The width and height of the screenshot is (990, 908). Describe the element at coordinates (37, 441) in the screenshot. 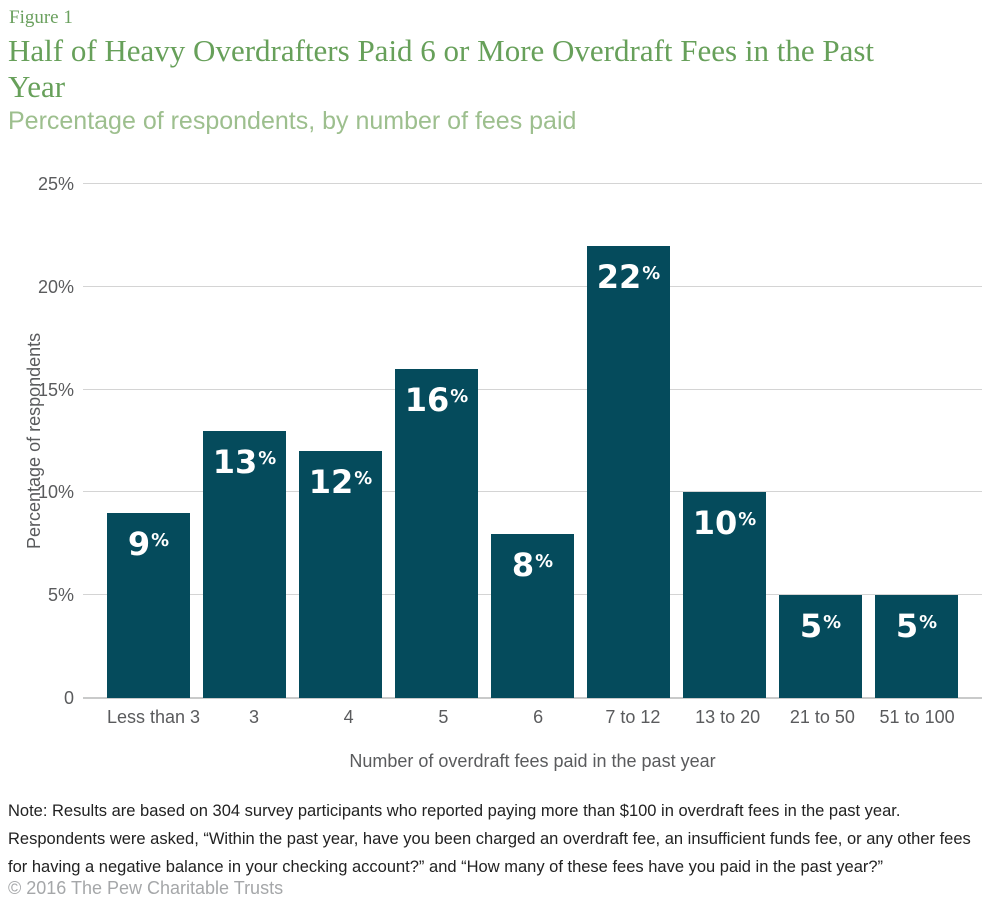

I see `y-axis-tick-labels: 0 5% 10% 15% 20% 25%` at that location.